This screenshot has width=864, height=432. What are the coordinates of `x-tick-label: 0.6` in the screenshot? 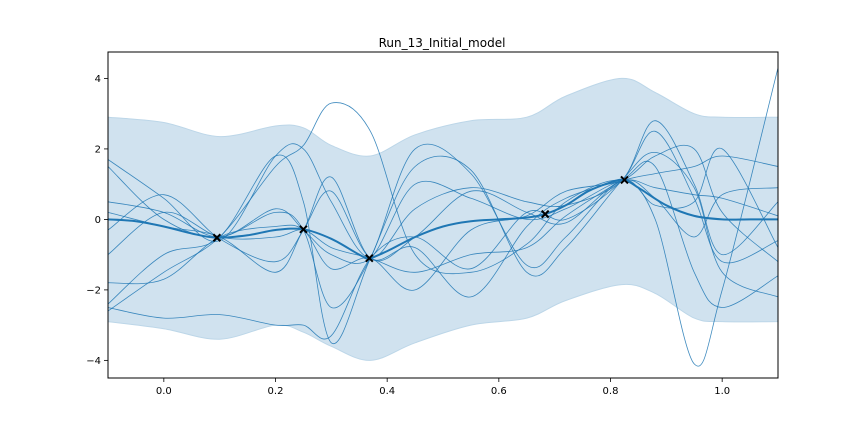 It's located at (499, 391).